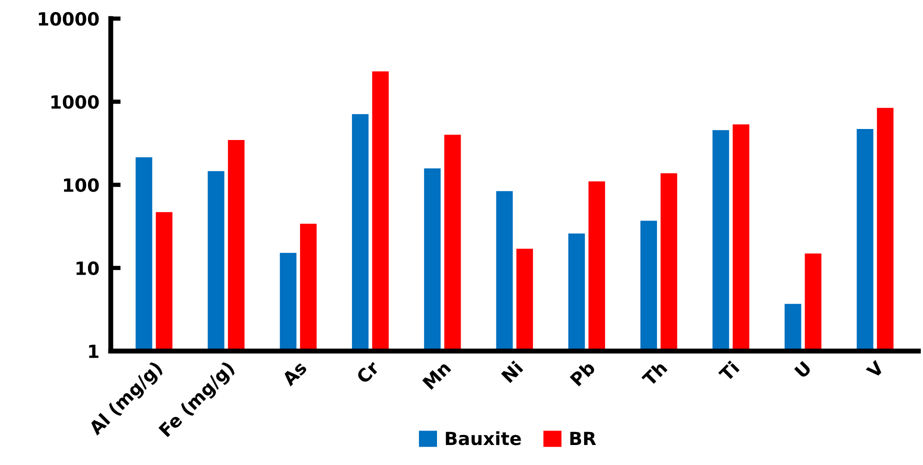 The width and height of the screenshot is (923, 465). Describe the element at coordinates (368, 372) in the screenshot. I see `x-tick-label: Cr` at that location.